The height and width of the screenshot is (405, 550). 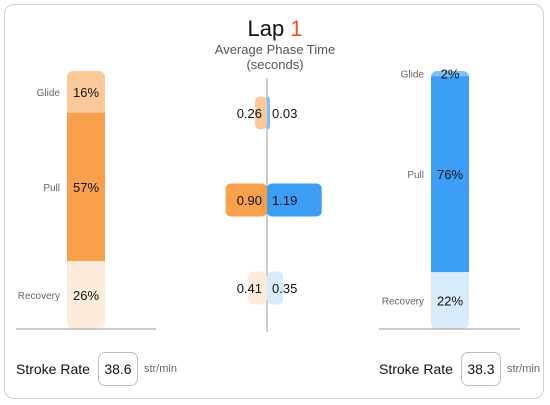 What do you see at coordinates (413, 75) in the screenshot?
I see `phase-label-right-glide: Glide` at bounding box center [413, 75].